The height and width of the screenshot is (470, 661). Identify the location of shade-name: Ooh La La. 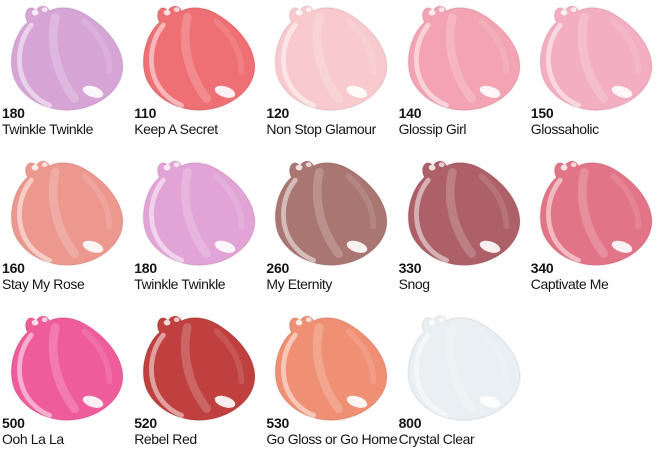
(33, 439).